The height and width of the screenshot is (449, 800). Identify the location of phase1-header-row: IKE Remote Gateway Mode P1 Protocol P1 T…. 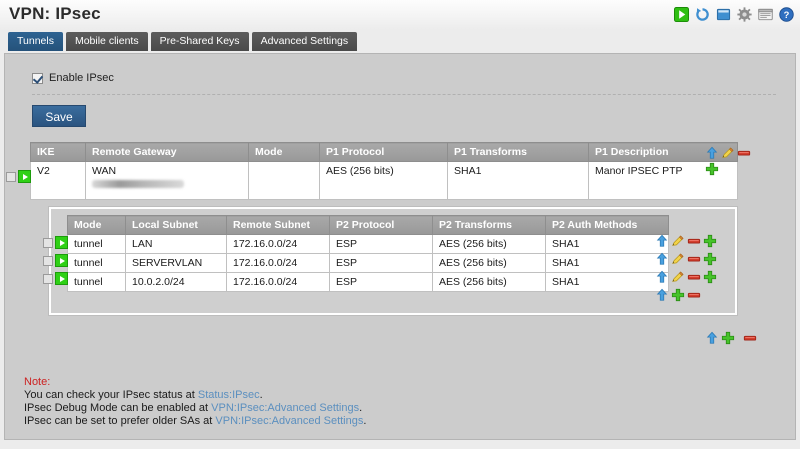
(384, 152).